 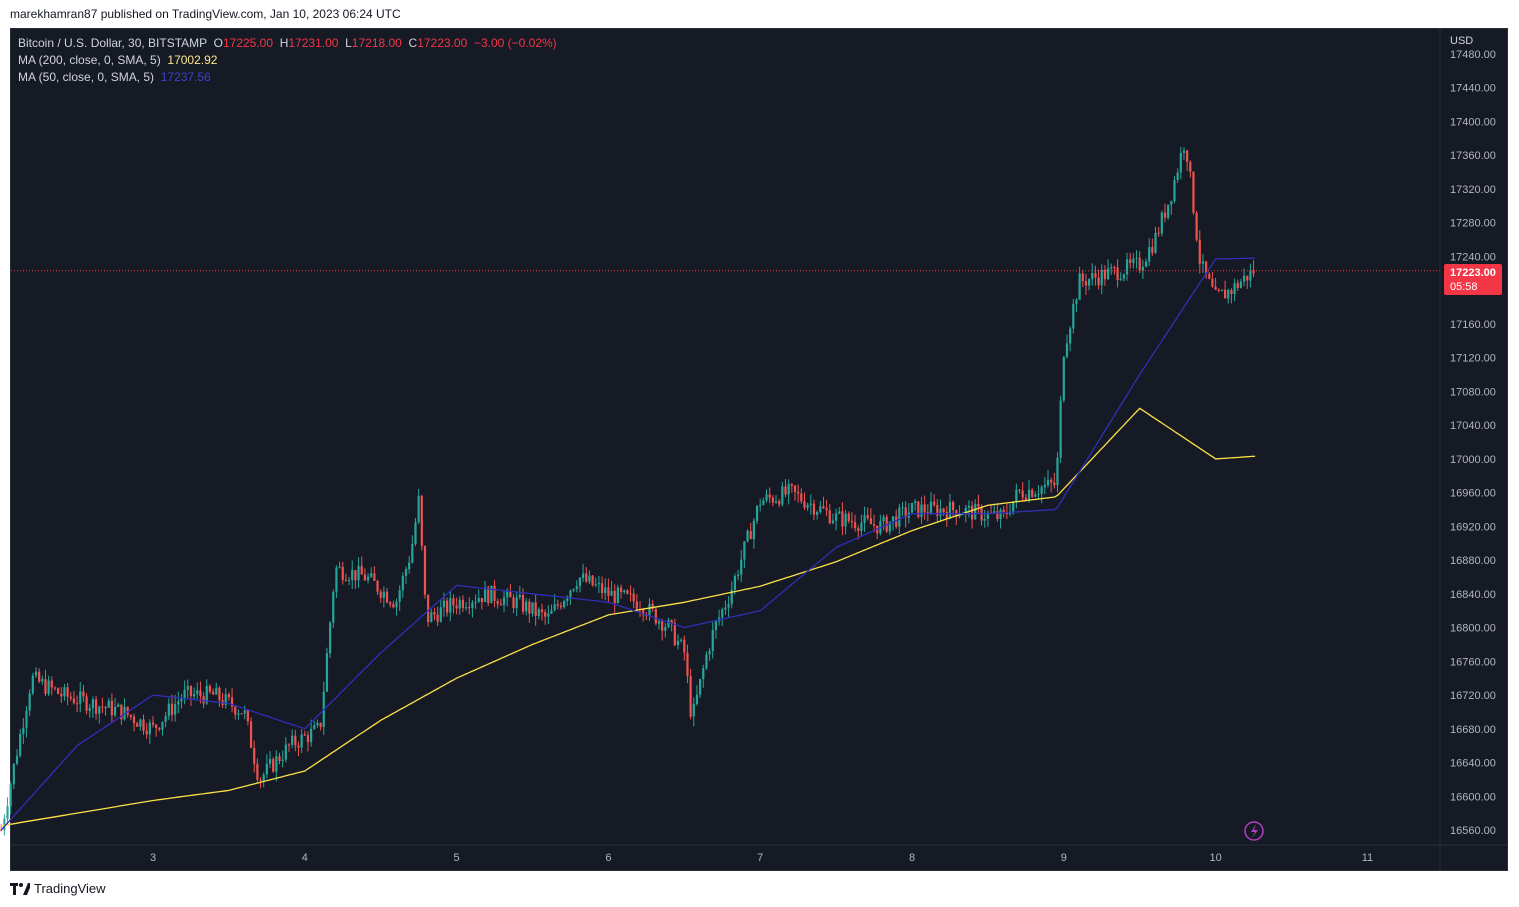 I want to click on y-tick-label: 17120.00, so click(x=1473, y=359).